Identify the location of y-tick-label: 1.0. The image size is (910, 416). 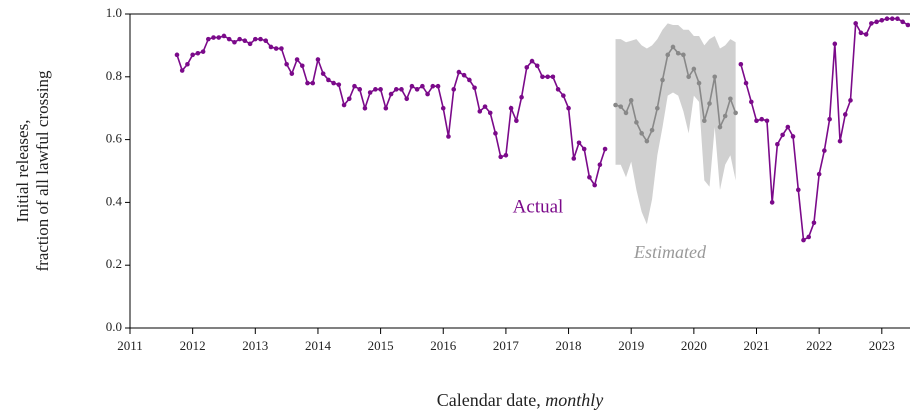
(114, 12).